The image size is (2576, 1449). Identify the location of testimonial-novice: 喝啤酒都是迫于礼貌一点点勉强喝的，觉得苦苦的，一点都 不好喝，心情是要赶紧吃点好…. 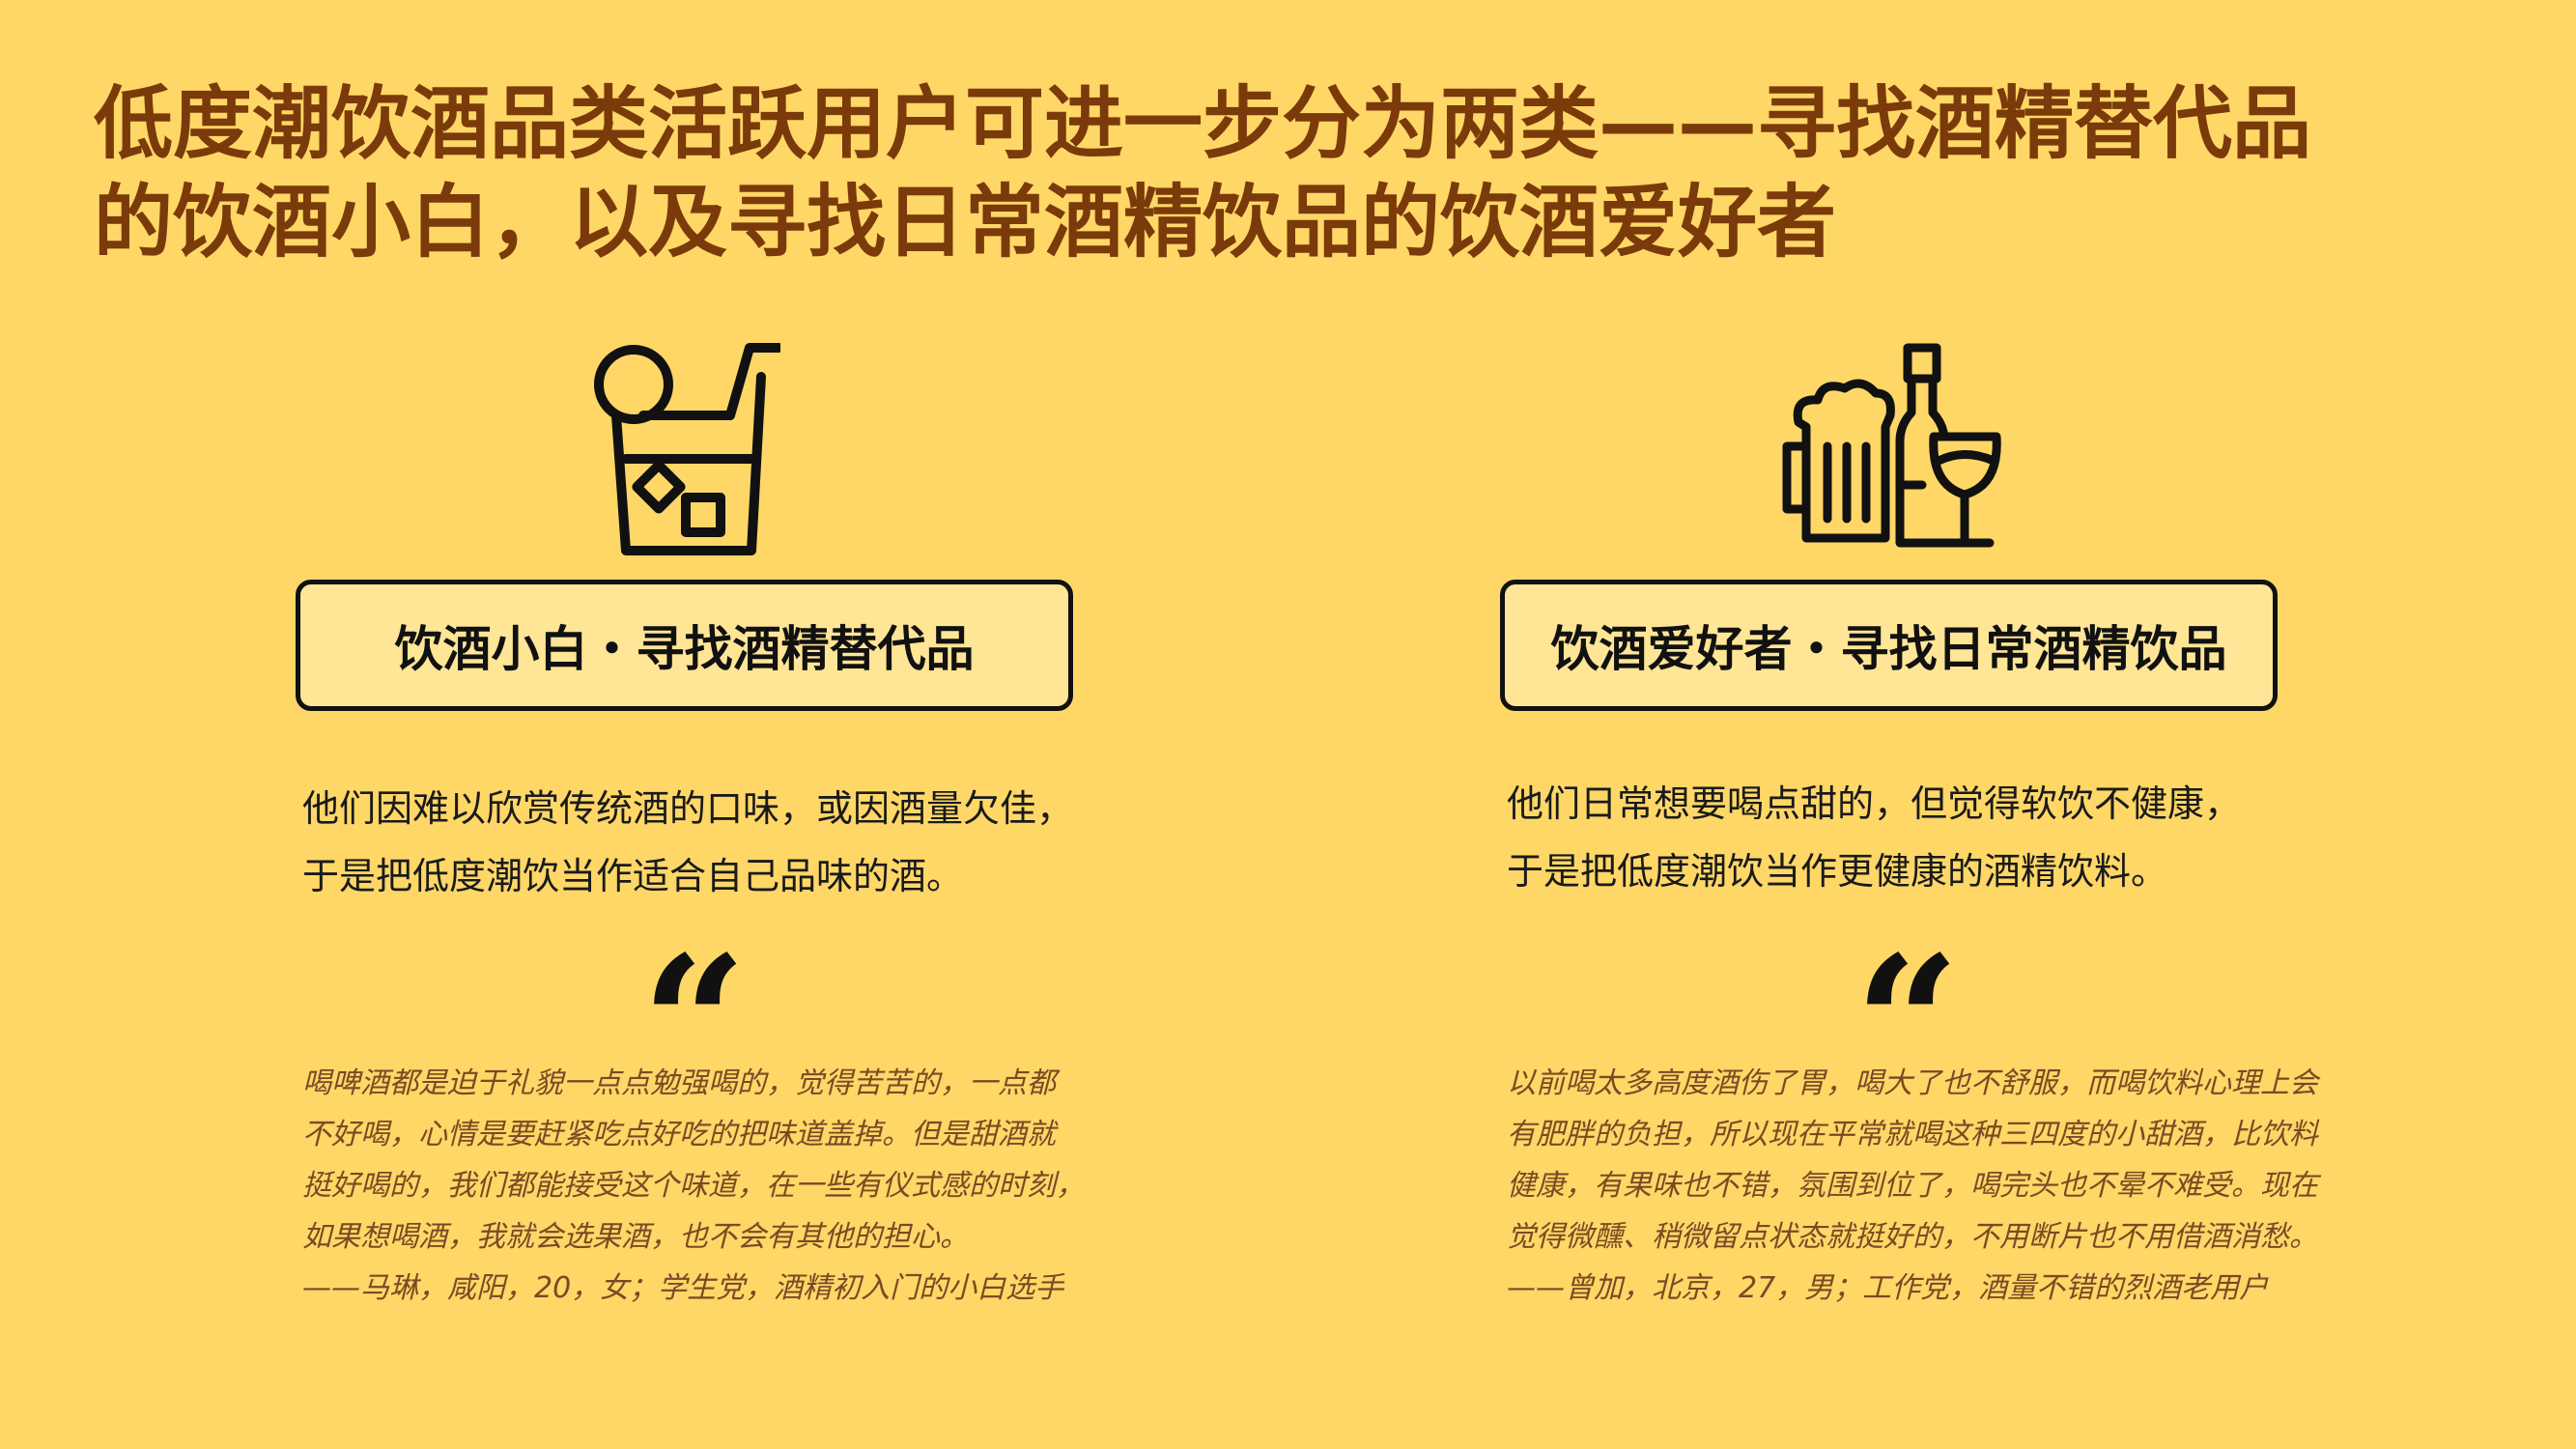
(693, 1186).